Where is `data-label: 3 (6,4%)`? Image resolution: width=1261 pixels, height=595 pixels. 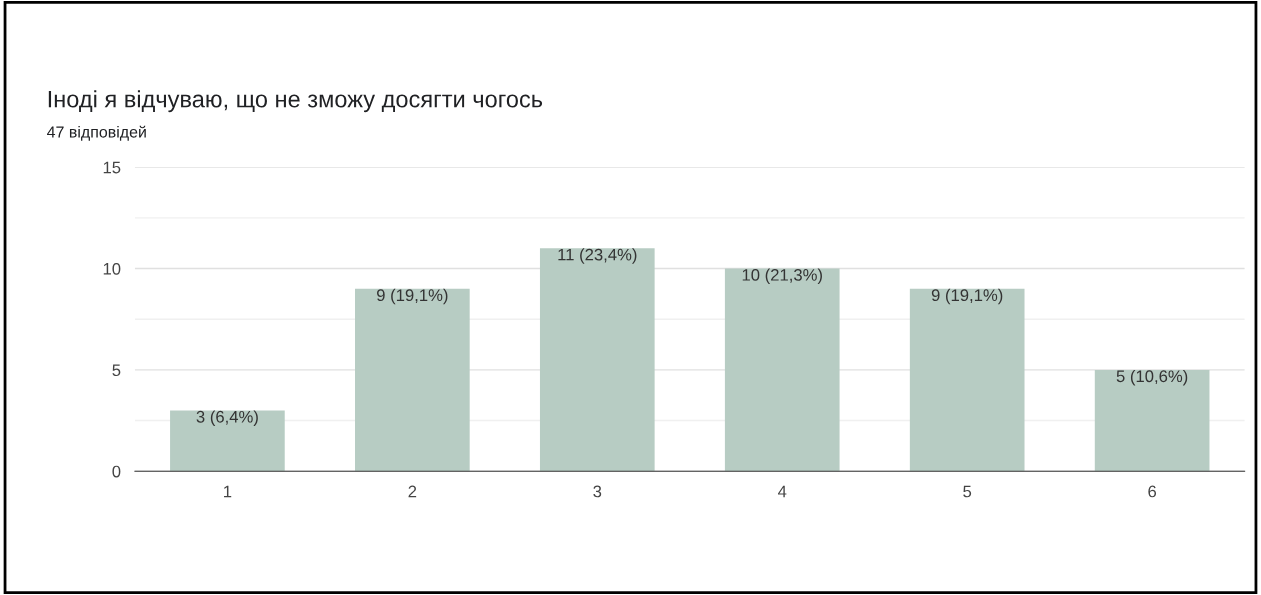 data-label: 3 (6,4%) is located at coordinates (227, 418).